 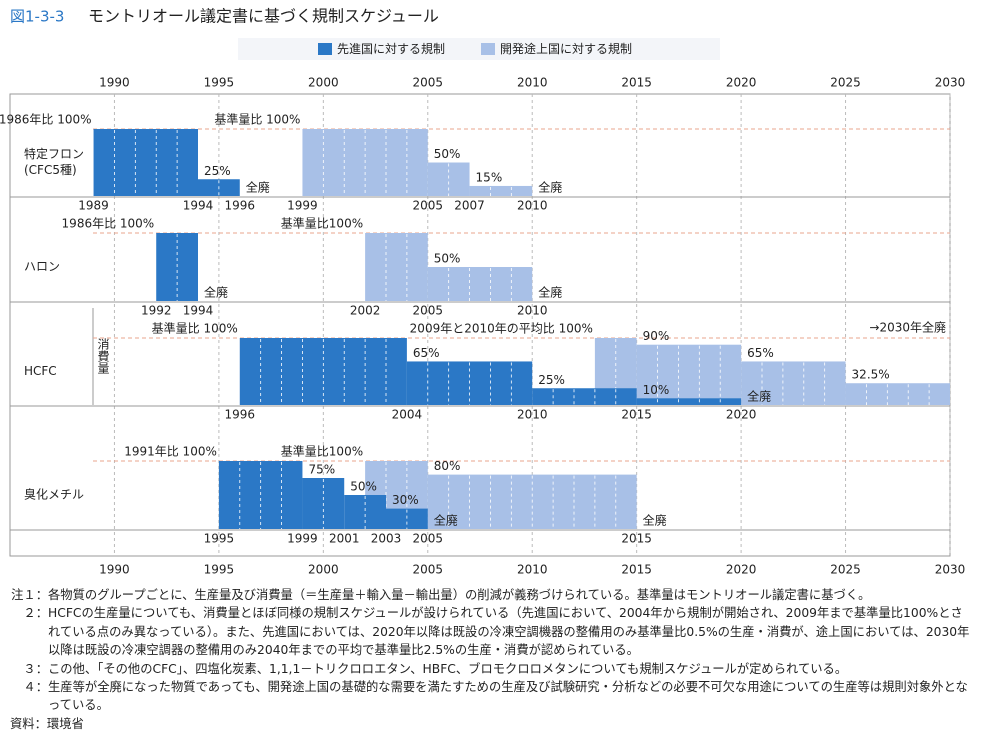 I want to click on value-label: 75%, so click(x=321, y=470).